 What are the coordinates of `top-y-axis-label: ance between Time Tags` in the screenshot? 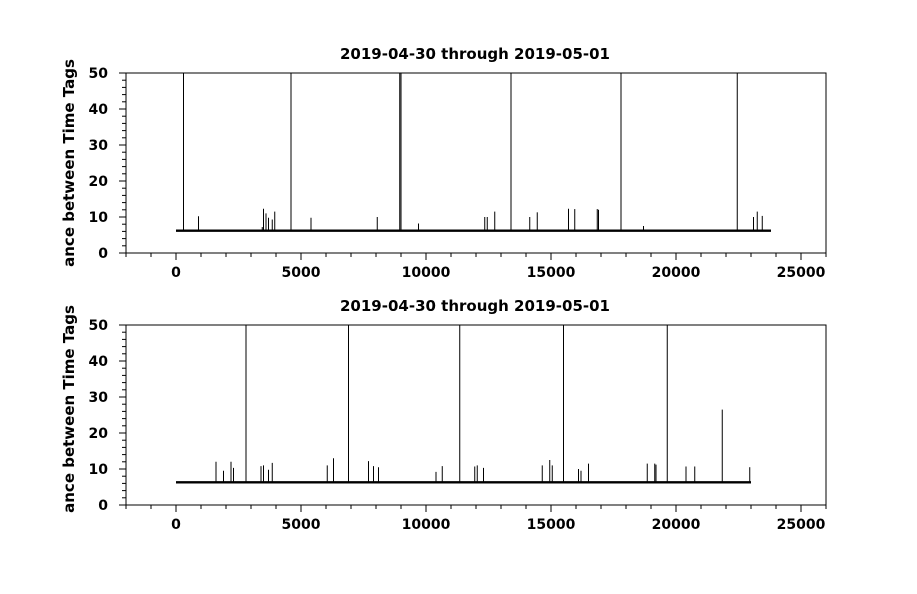 It's located at (69, 163).